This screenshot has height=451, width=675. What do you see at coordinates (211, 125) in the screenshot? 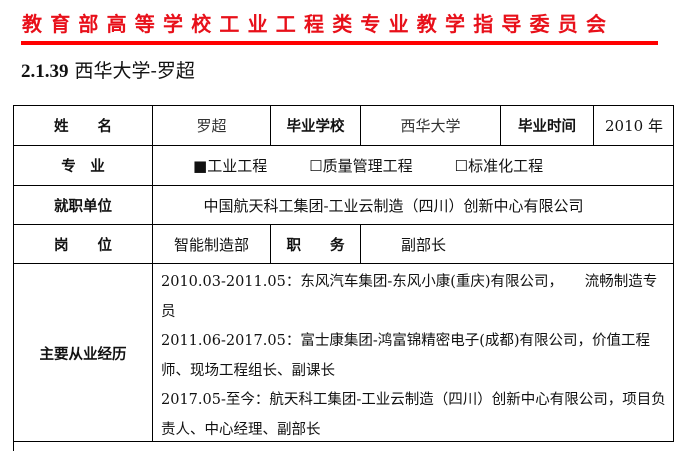
I see `name-value: 罗超` at bounding box center [211, 125].